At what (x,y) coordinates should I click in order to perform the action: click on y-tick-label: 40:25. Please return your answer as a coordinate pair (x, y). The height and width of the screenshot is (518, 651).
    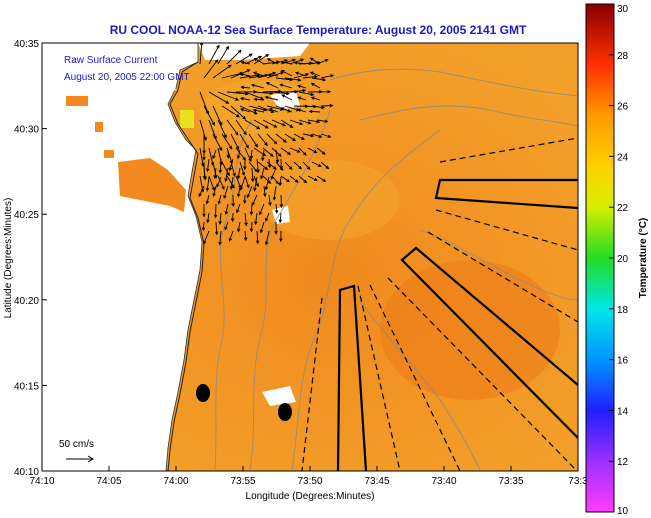
    Looking at the image, I should click on (26, 215).